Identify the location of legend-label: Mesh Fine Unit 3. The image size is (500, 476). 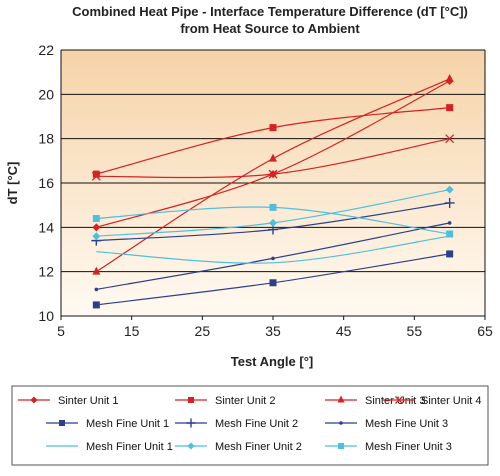
(406, 424).